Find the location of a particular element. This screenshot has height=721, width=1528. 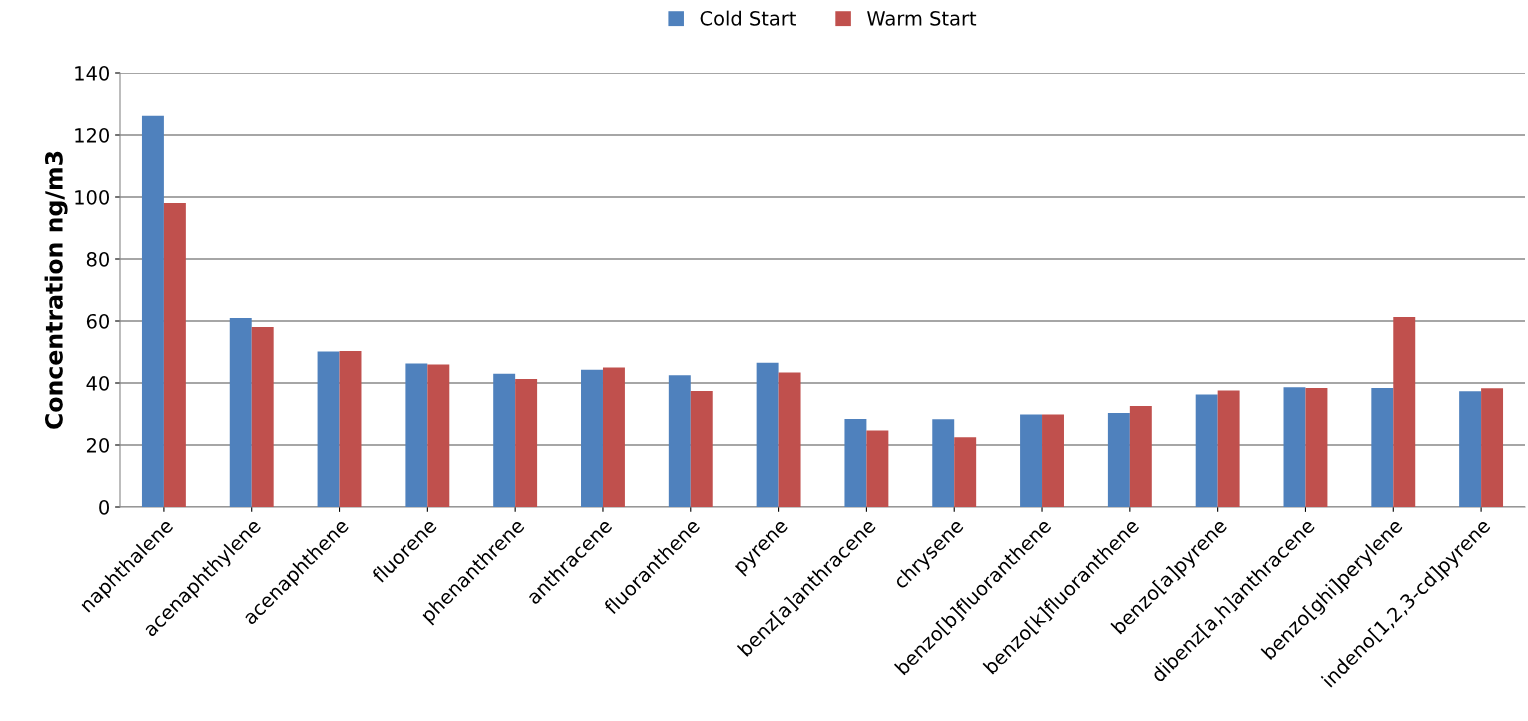

legend-label: Cold Start is located at coordinates (748, 18).